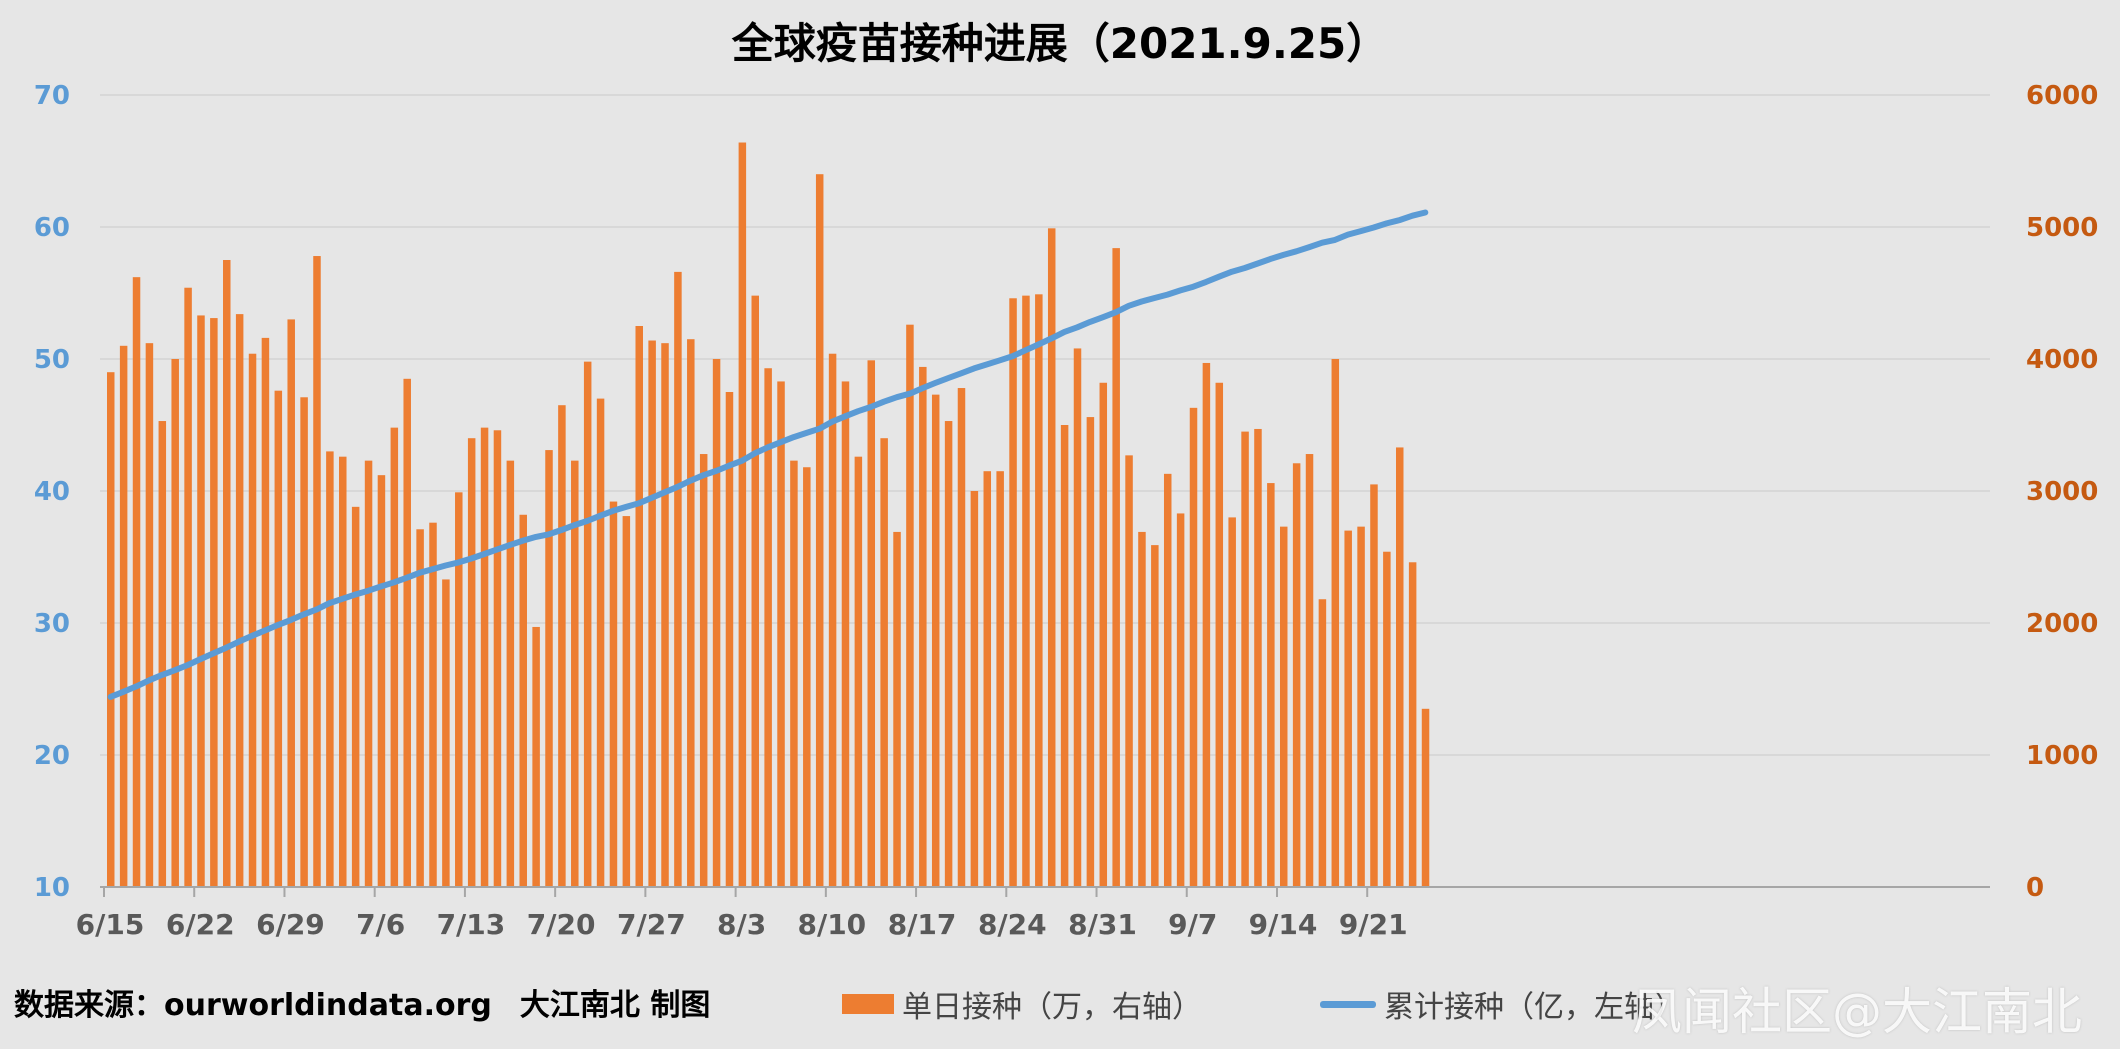 This screenshot has width=2120, height=1049. Describe the element at coordinates (52, 624) in the screenshot. I see `left-tick-label: 30` at that location.